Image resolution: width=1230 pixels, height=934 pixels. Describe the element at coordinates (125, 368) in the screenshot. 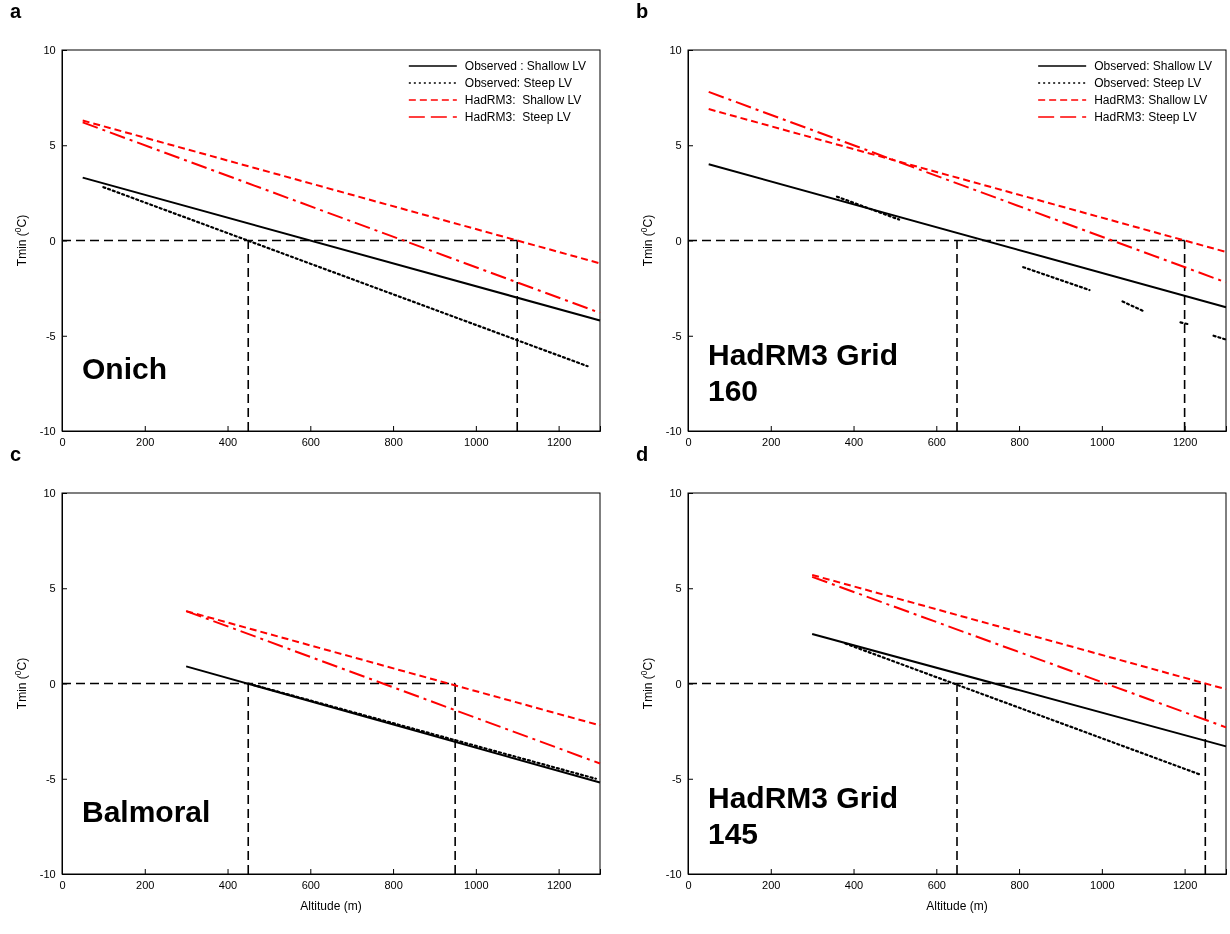

I see `annotation: Onich` at that location.